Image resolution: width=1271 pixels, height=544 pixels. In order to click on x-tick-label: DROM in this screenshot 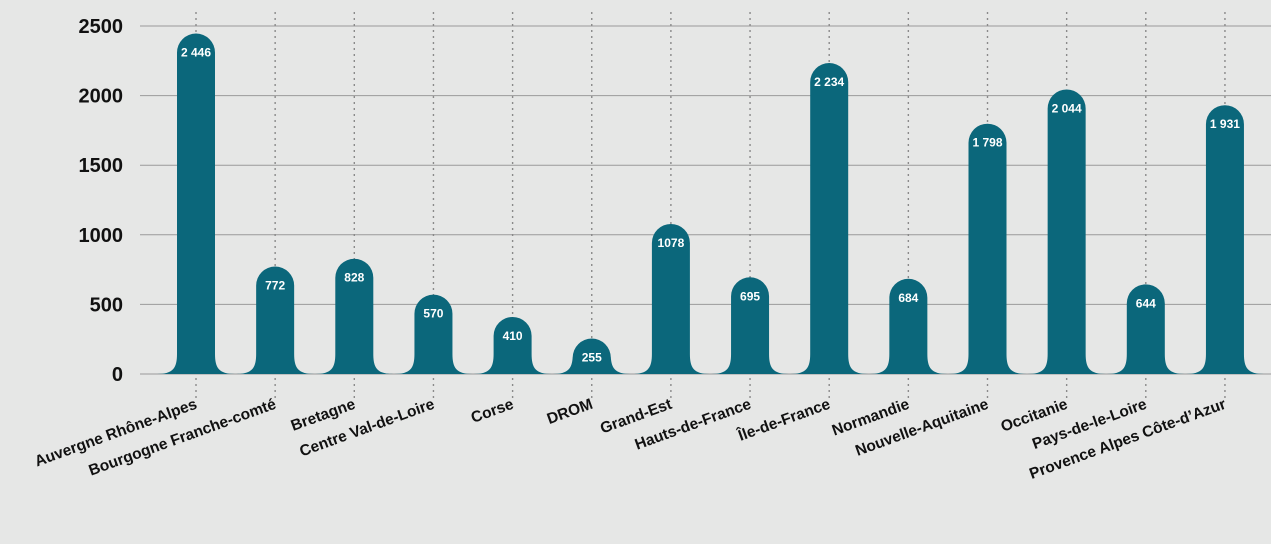, I will do `click(570, 412)`.